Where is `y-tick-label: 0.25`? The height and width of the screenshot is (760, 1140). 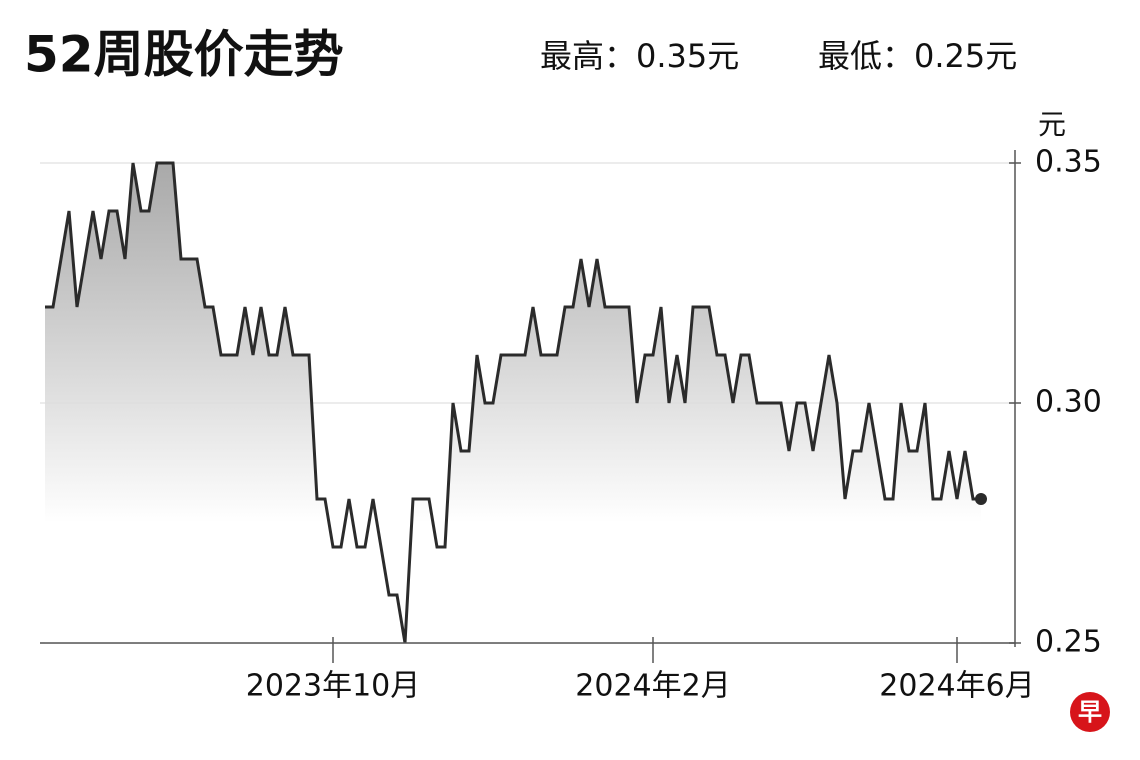 y-tick-label: 0.25 is located at coordinates (1068, 642).